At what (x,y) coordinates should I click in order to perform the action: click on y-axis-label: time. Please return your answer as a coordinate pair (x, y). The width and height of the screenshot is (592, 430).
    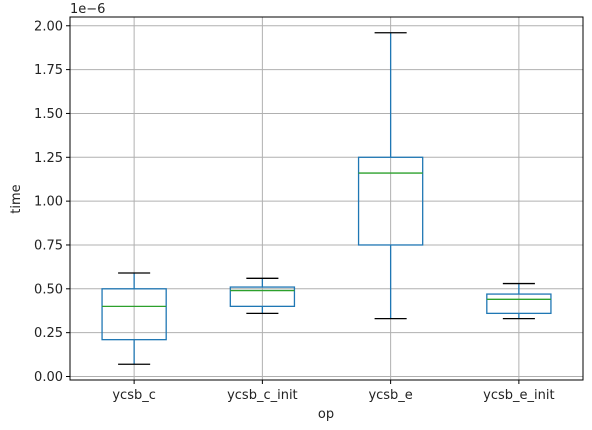
    Looking at the image, I should click on (16, 198).